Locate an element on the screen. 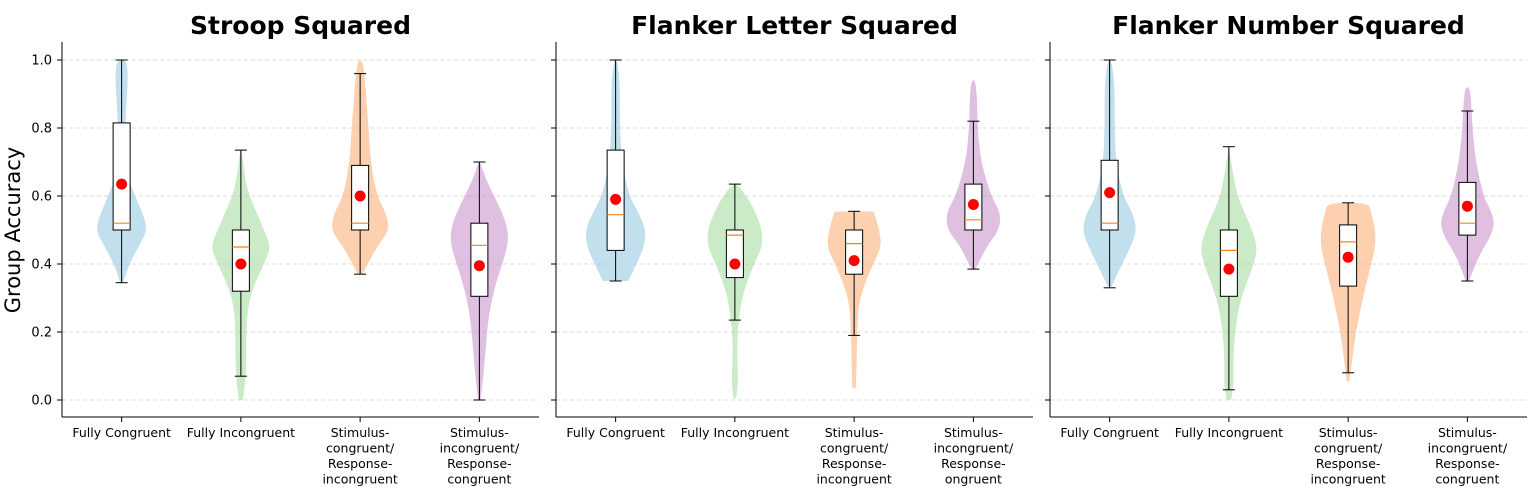  y-tick-label: 1.0 is located at coordinates (41, 61).